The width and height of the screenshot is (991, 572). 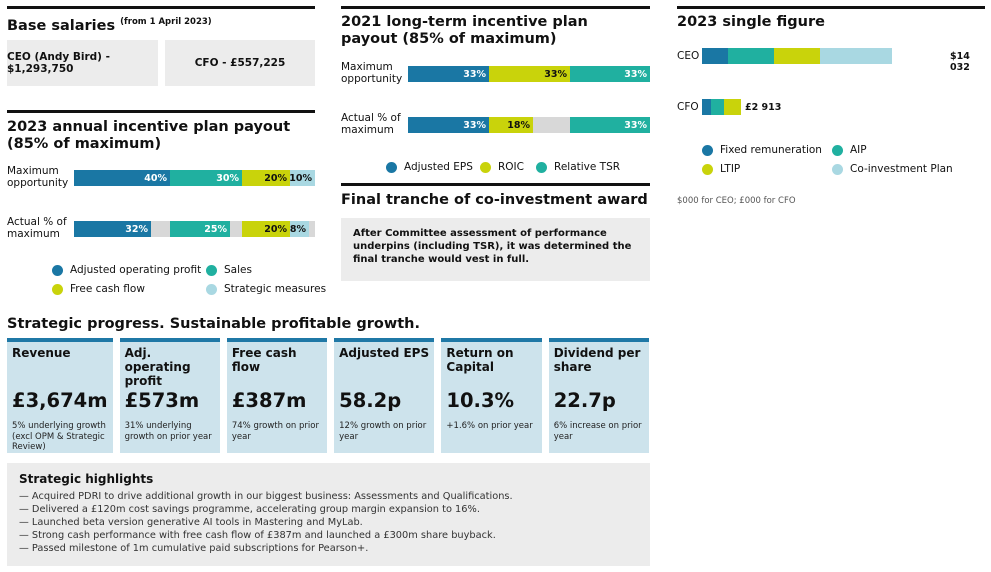 I want to click on ltip-segment-roic: 33%, so click(x=529, y=74).